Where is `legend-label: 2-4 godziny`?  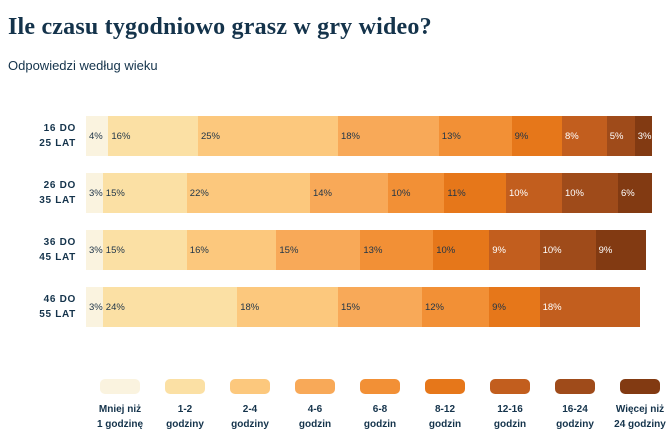
legend-label: 2-4 godziny is located at coordinates (250, 417).